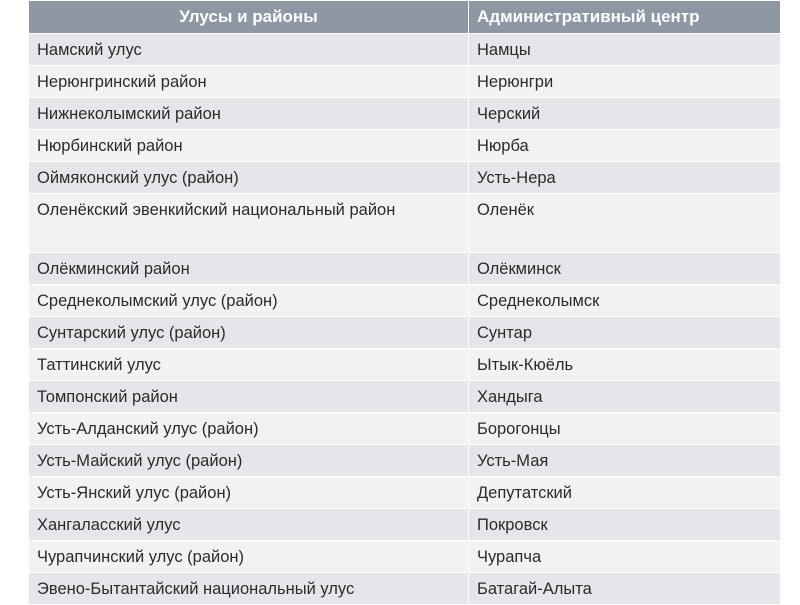  I want to click on district-cell: Среднеколымский улус (район), so click(248, 300).